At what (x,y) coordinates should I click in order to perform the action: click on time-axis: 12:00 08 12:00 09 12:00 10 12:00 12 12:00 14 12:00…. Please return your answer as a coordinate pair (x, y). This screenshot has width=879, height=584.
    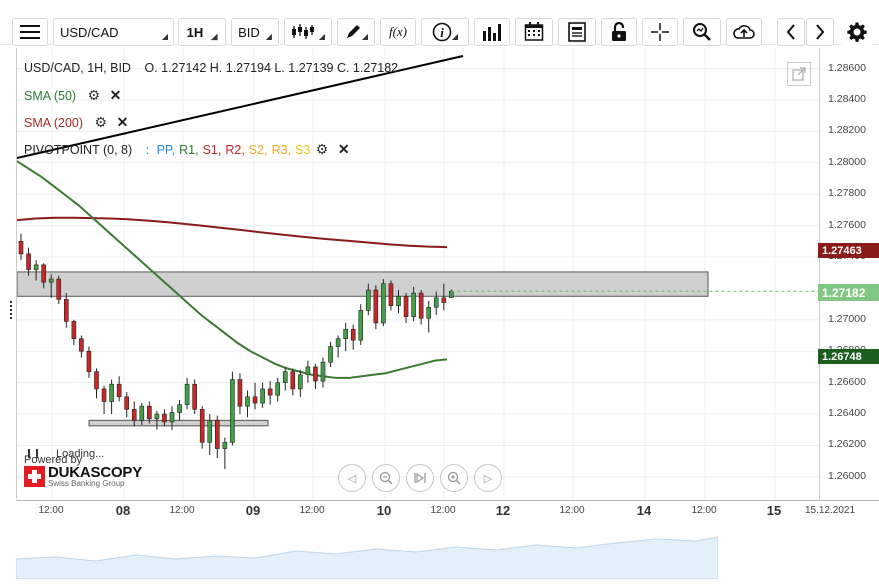
    Looking at the image, I should click on (447, 510).